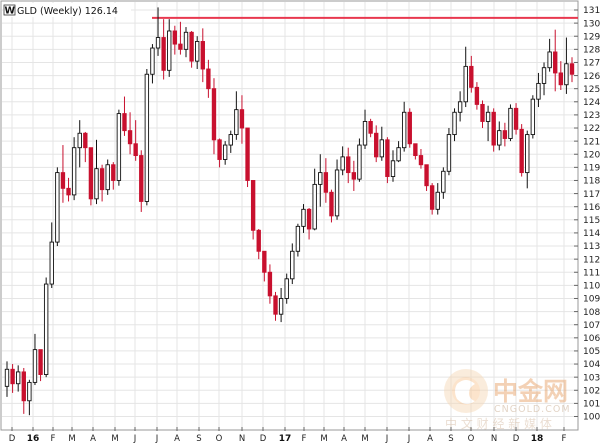 Image resolution: width=600 pixels, height=445 pixels. What do you see at coordinates (591, 247) in the screenshot?
I see `y-tick-label: 113` at bounding box center [591, 247].